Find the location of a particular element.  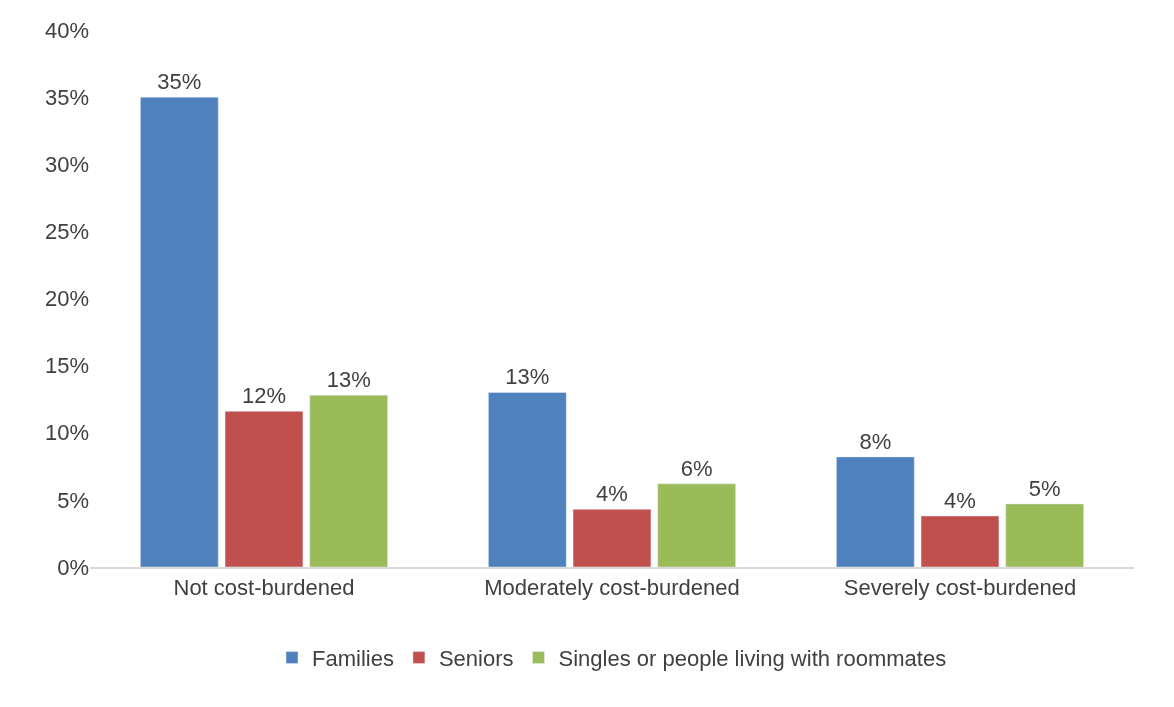

x-tick-label: Moderately cost-burdened is located at coordinates (612, 588).